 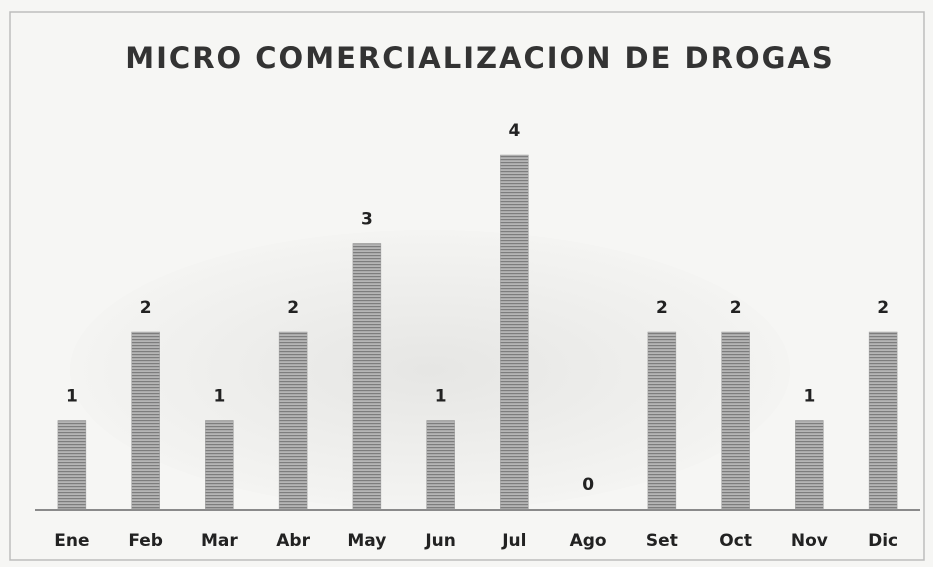 What do you see at coordinates (366, 541) in the screenshot?
I see `x-tick-label: May` at bounding box center [366, 541].